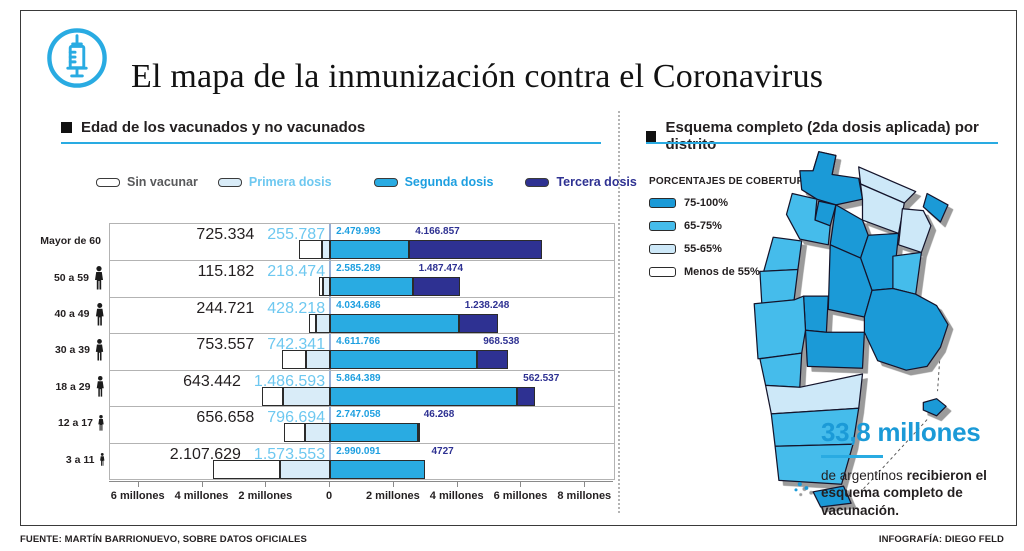 The height and width of the screenshot is (551, 1024). I want to click on category-label: Mayor de 60, so click(70, 241).